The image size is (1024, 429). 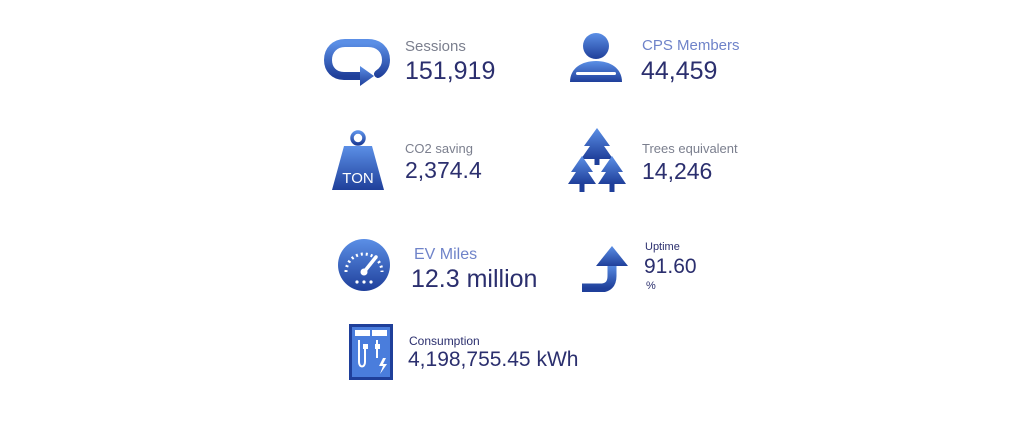 I want to click on co2-saving-label: CO2 saving, so click(x=439, y=148).